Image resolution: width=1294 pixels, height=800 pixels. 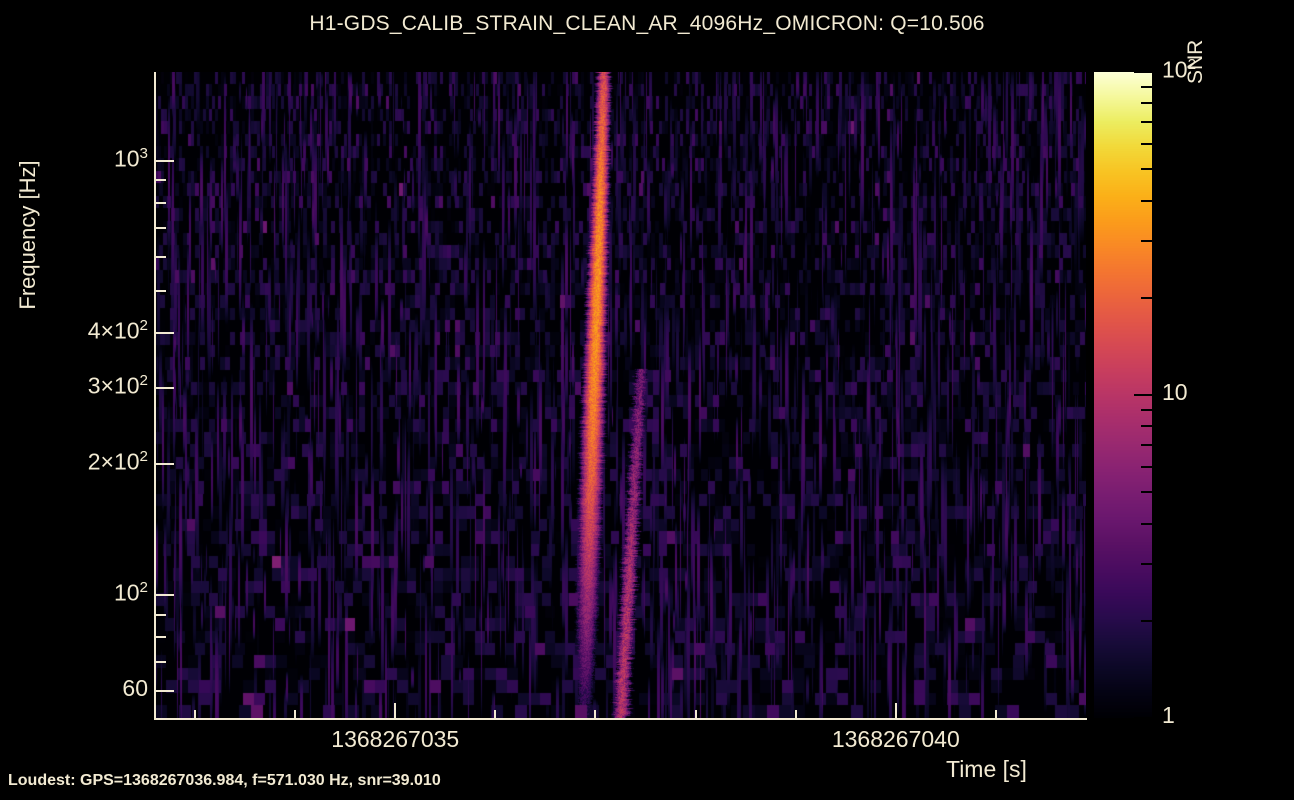 What do you see at coordinates (1168, 715) in the screenshot?
I see `colorbar-tick-label-2: 1` at bounding box center [1168, 715].